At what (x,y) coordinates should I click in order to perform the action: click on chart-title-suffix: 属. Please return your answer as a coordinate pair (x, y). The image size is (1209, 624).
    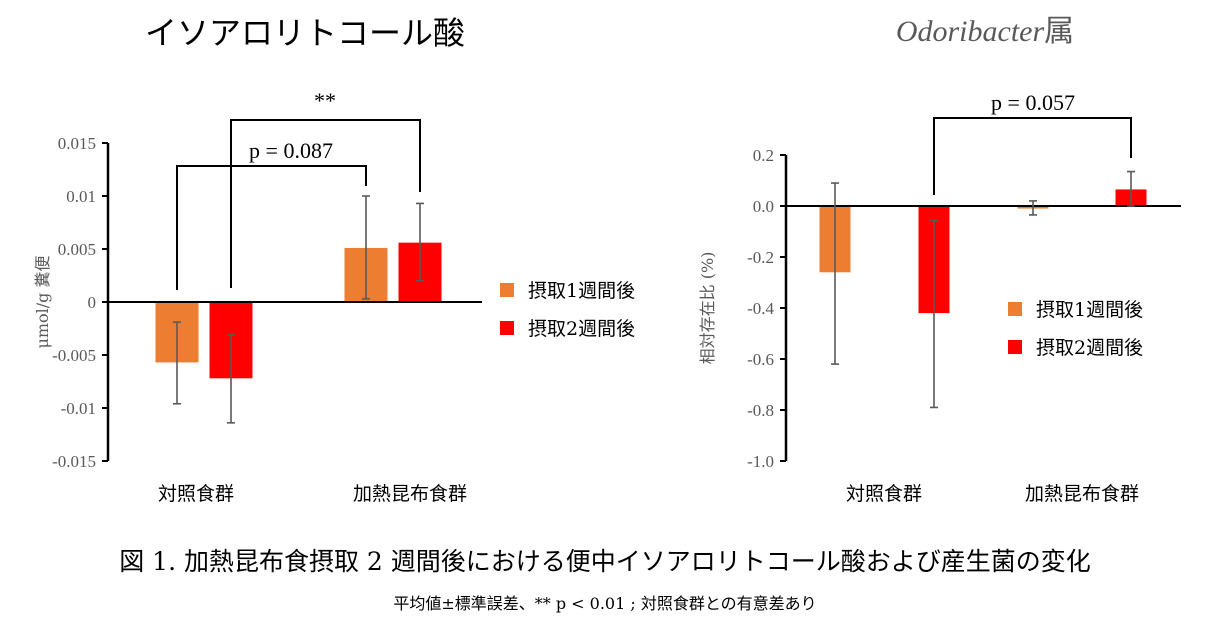
    Looking at the image, I should click on (1059, 31).